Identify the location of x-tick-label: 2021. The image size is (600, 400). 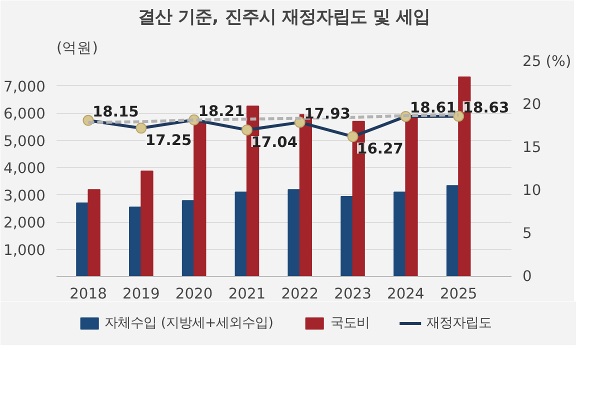
(247, 294).